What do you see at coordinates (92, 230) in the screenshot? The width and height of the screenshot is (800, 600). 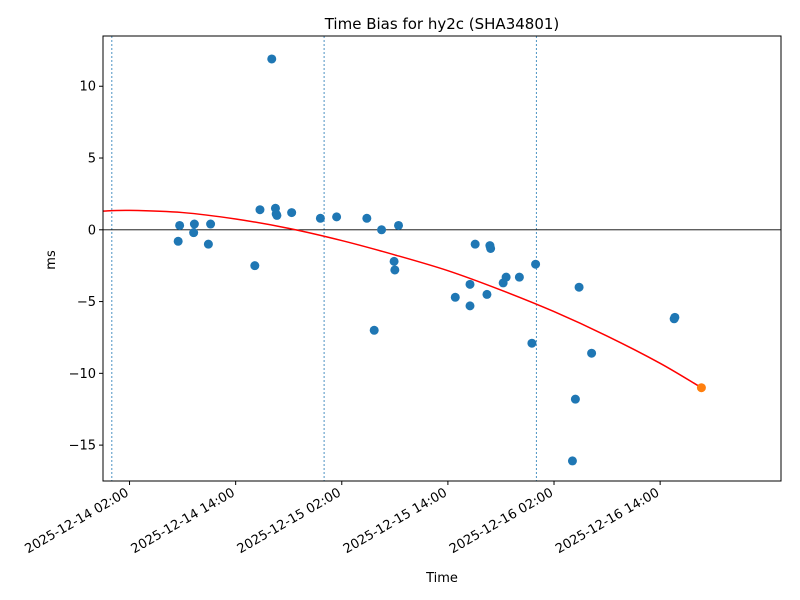 I see `y-tick-label: 0` at bounding box center [92, 230].